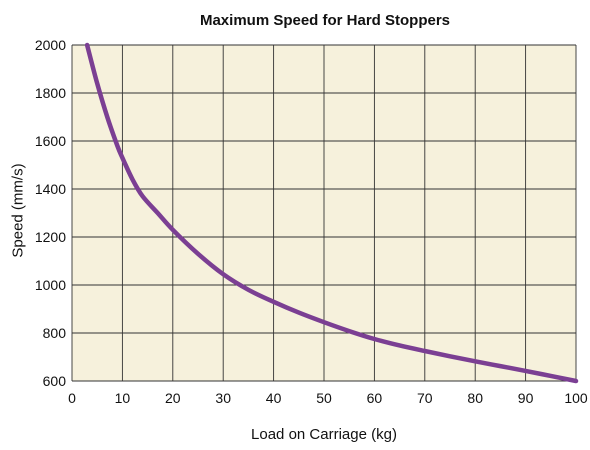 The height and width of the screenshot is (450, 590). What do you see at coordinates (425, 398) in the screenshot?
I see `x-tick-label: 70` at bounding box center [425, 398].